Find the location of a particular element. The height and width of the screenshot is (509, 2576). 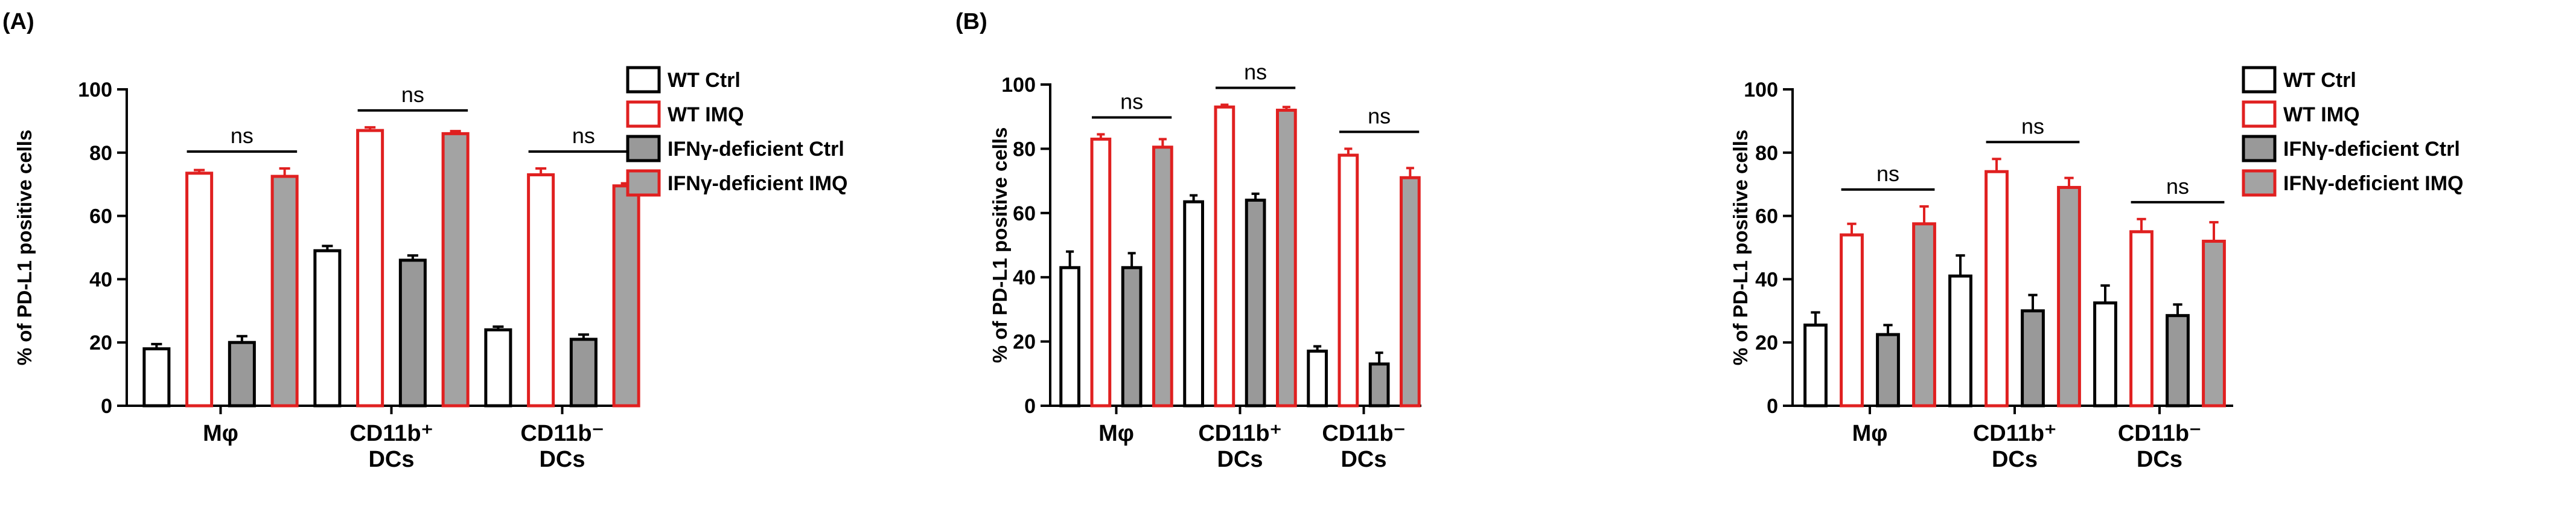

legend-label: WT IMQ is located at coordinates (2321, 114).